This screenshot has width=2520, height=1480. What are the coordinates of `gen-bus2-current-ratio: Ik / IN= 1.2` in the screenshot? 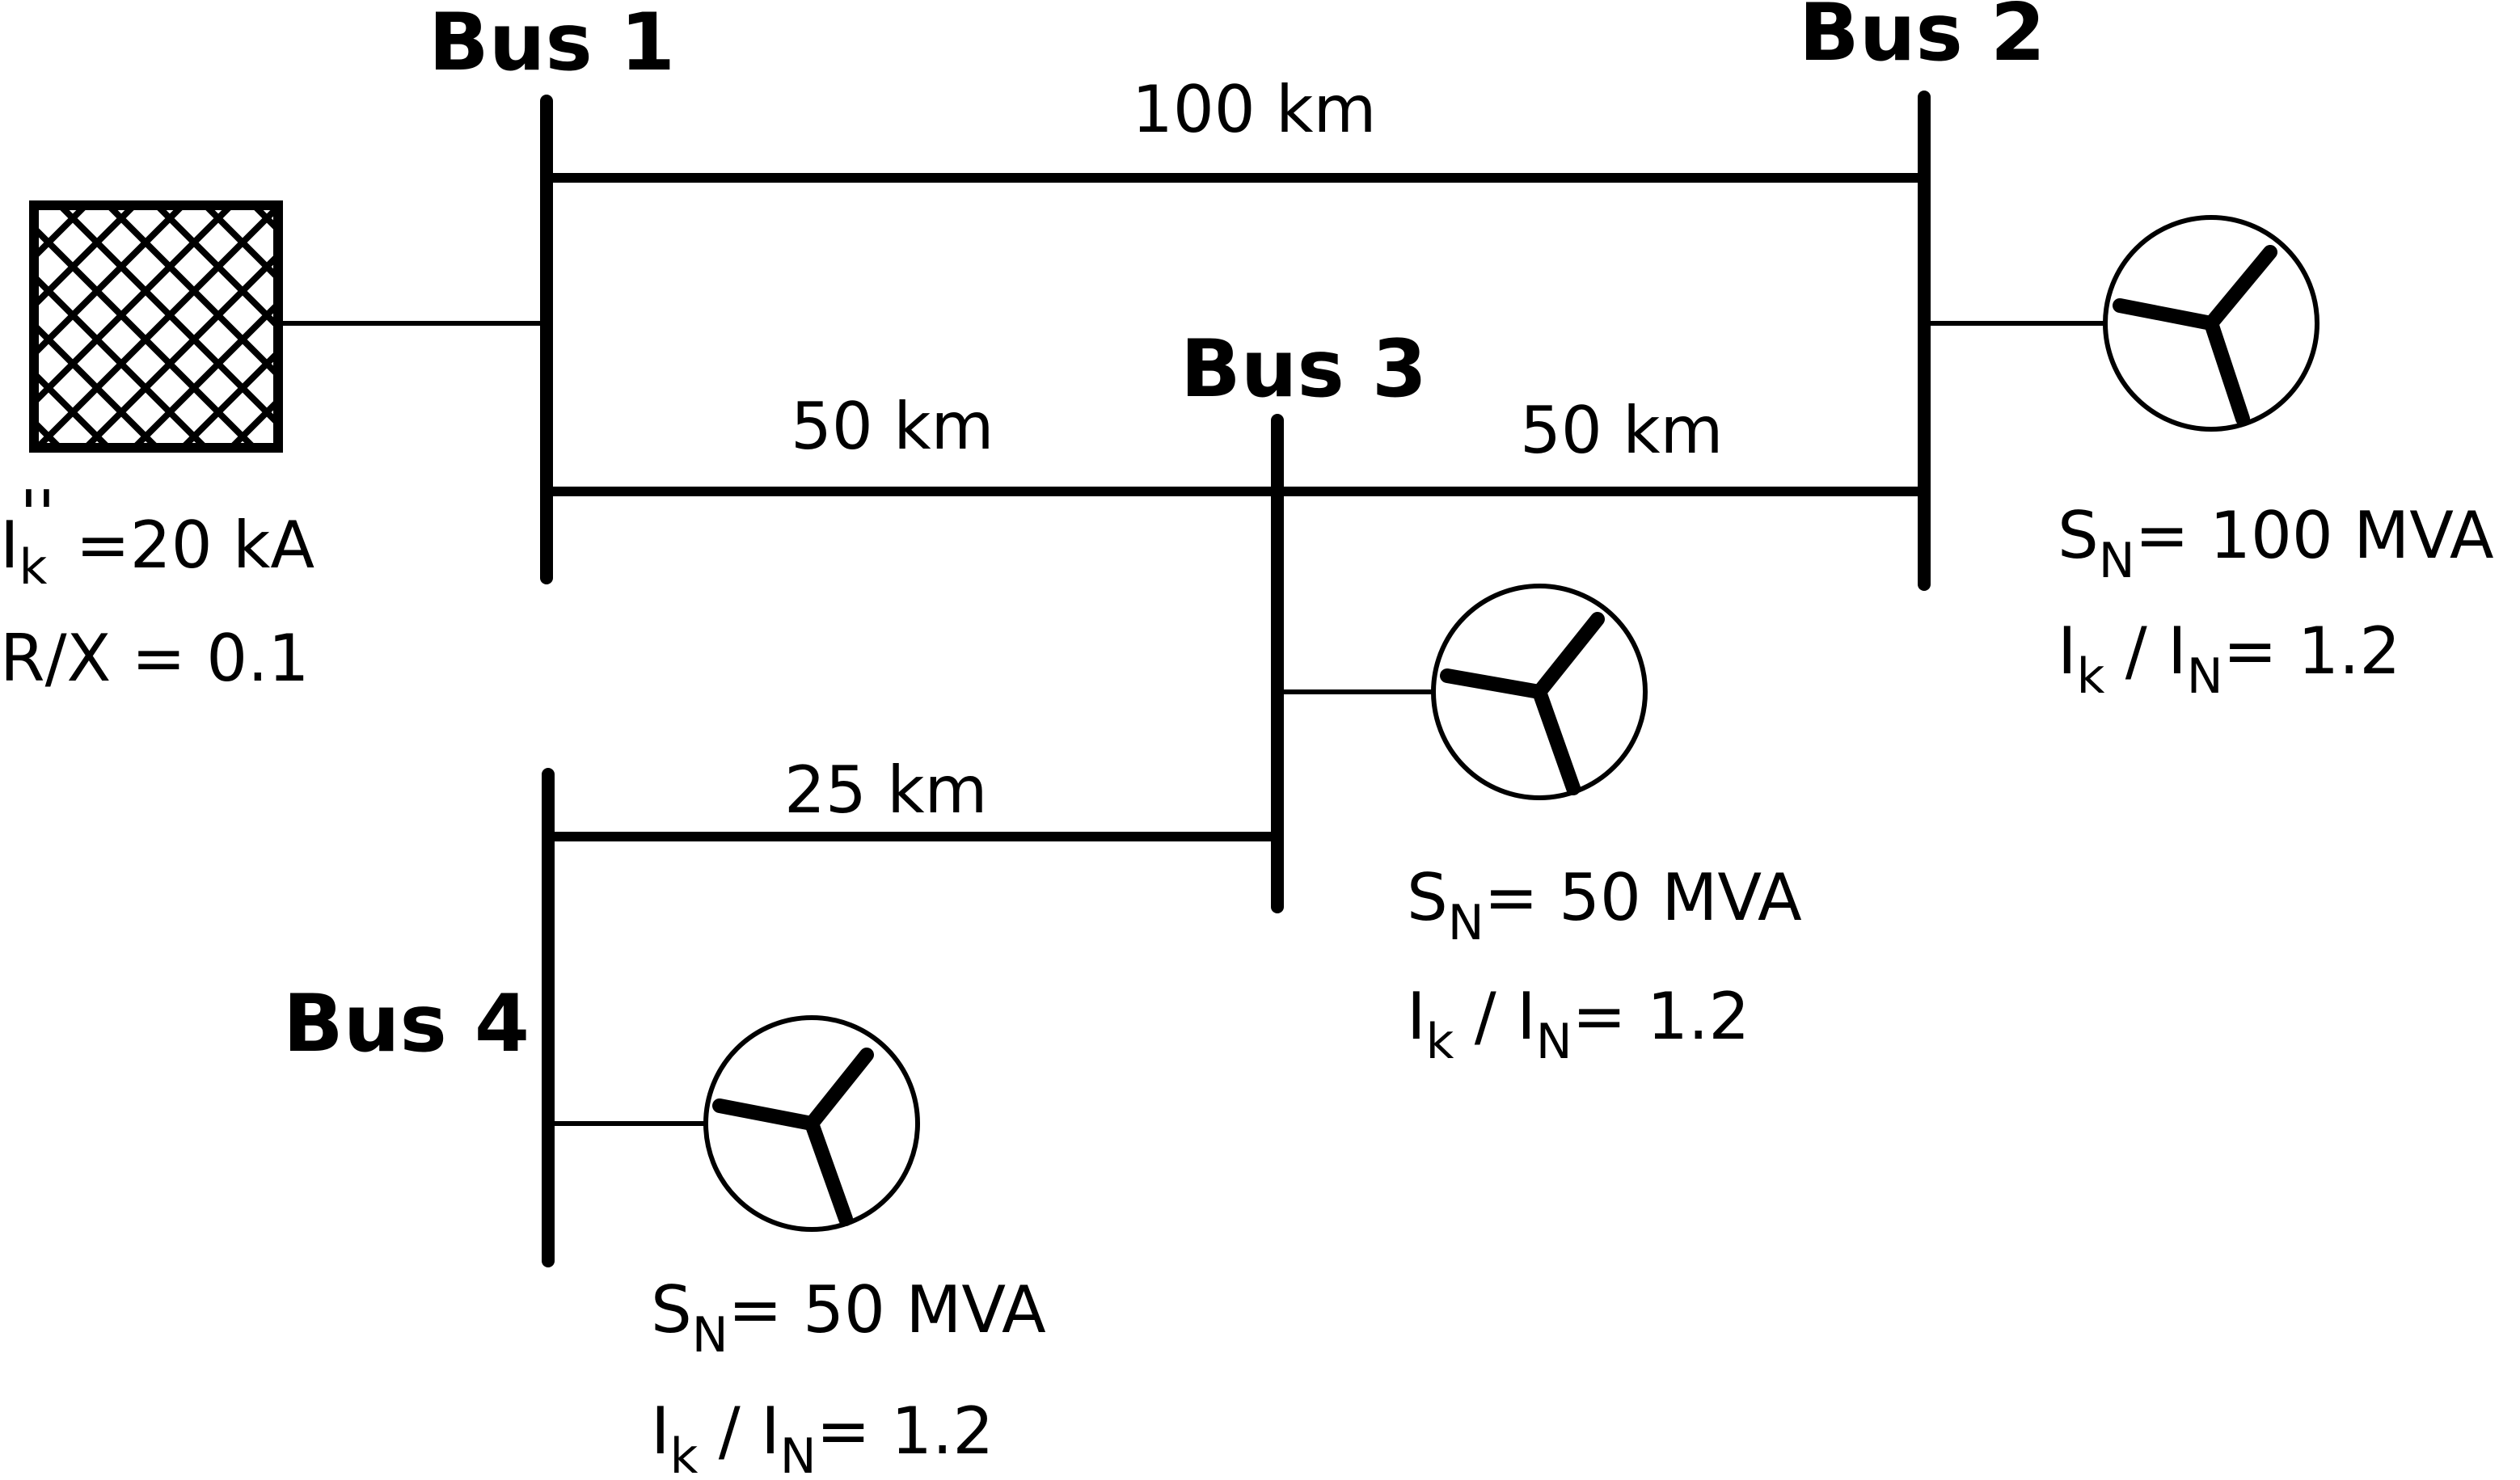 It's located at (2229, 660).